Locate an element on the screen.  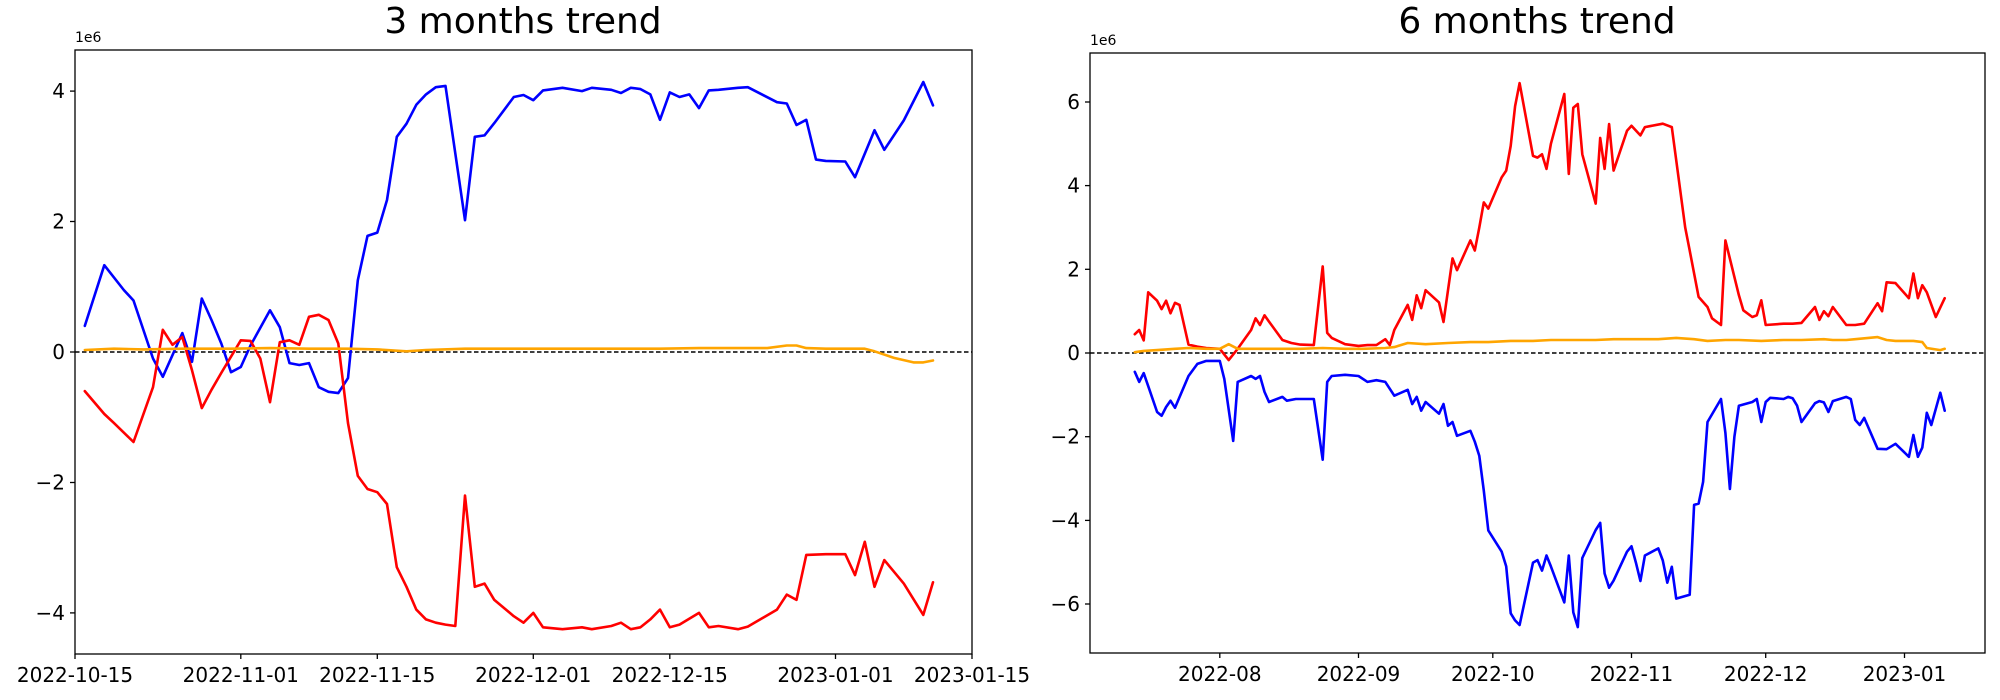
y-tick-label: −6 is located at coordinates (1065, 604).